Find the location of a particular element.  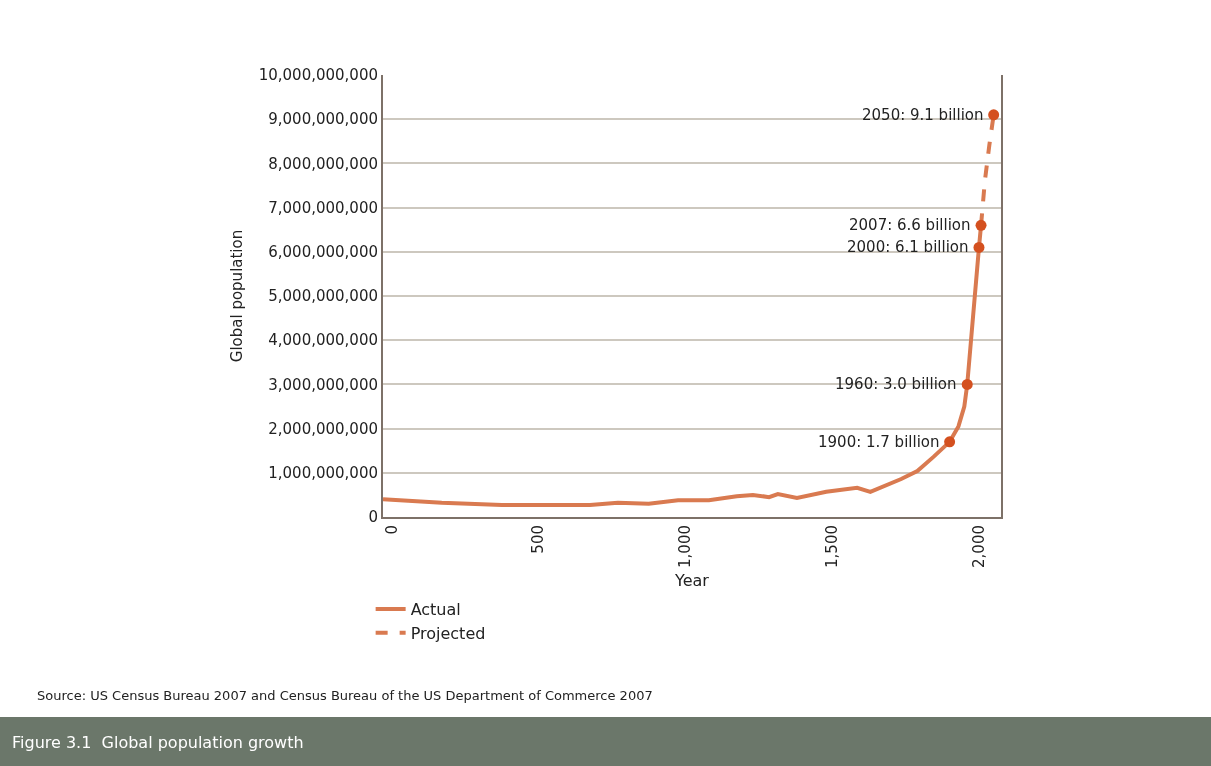

y-tick-label: 5,000,000,000 is located at coordinates (323, 296).